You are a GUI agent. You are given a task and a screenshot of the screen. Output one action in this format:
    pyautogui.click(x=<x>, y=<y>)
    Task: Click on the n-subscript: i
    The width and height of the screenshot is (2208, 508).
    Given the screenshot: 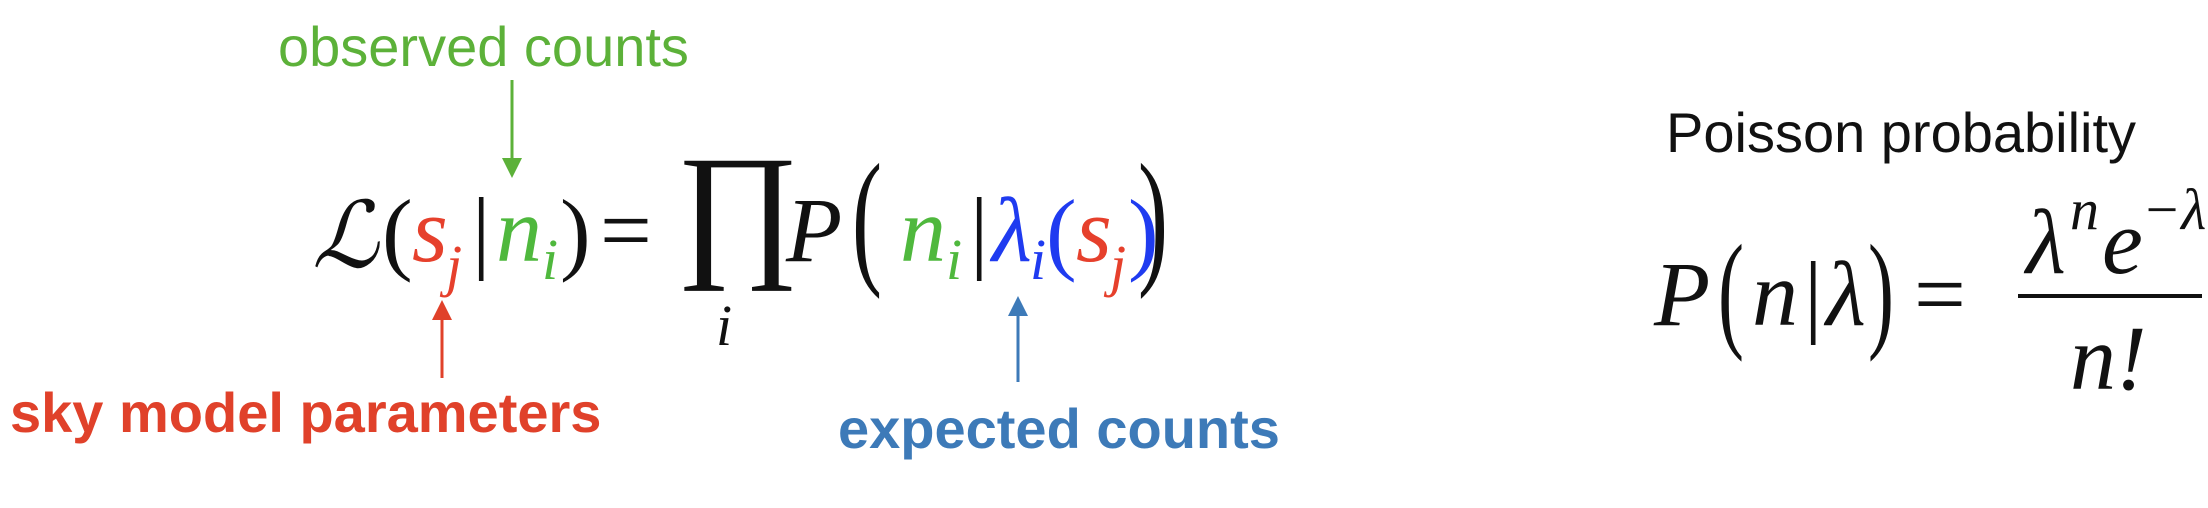 What is the action you would take?
    pyautogui.click(x=550, y=259)
    